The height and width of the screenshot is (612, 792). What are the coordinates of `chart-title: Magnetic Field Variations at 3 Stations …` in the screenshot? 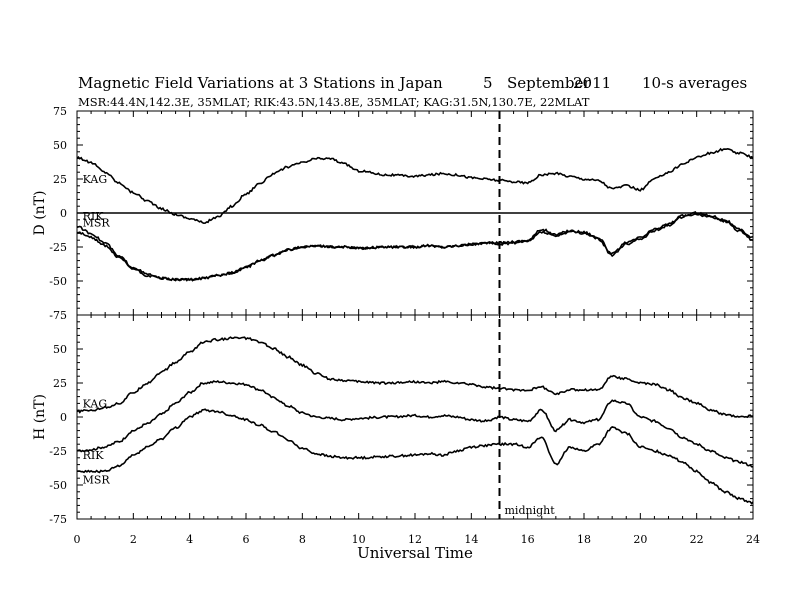 It's located at (260, 83).